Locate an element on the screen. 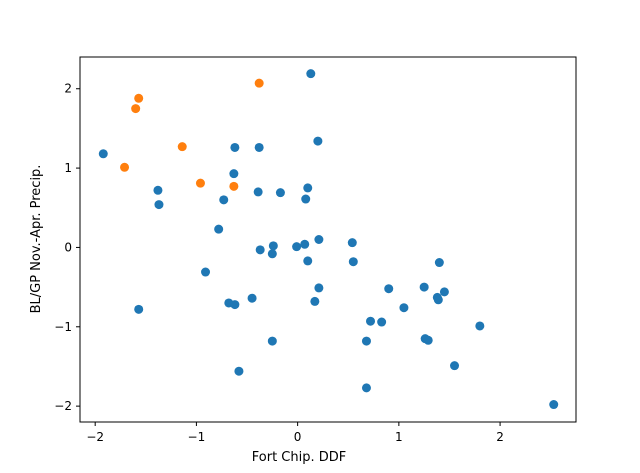  x-tick-label: −1 is located at coordinates (197, 437).